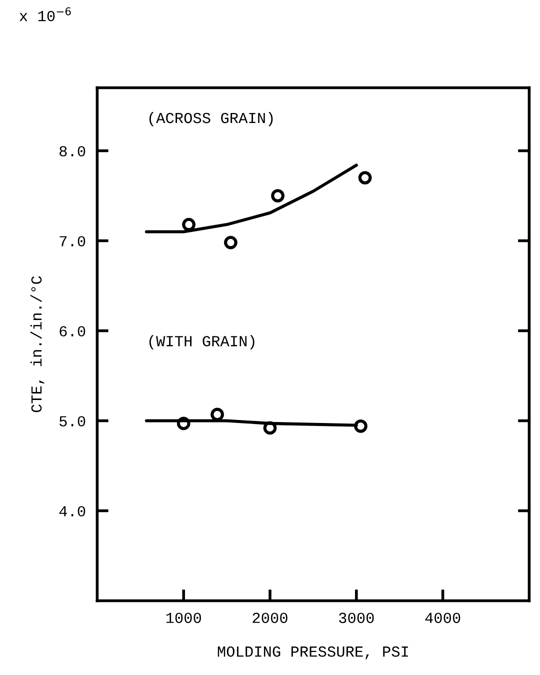 This screenshot has height=675, width=540. What do you see at coordinates (183, 618) in the screenshot?
I see `x-tick-label: 1000` at bounding box center [183, 618].